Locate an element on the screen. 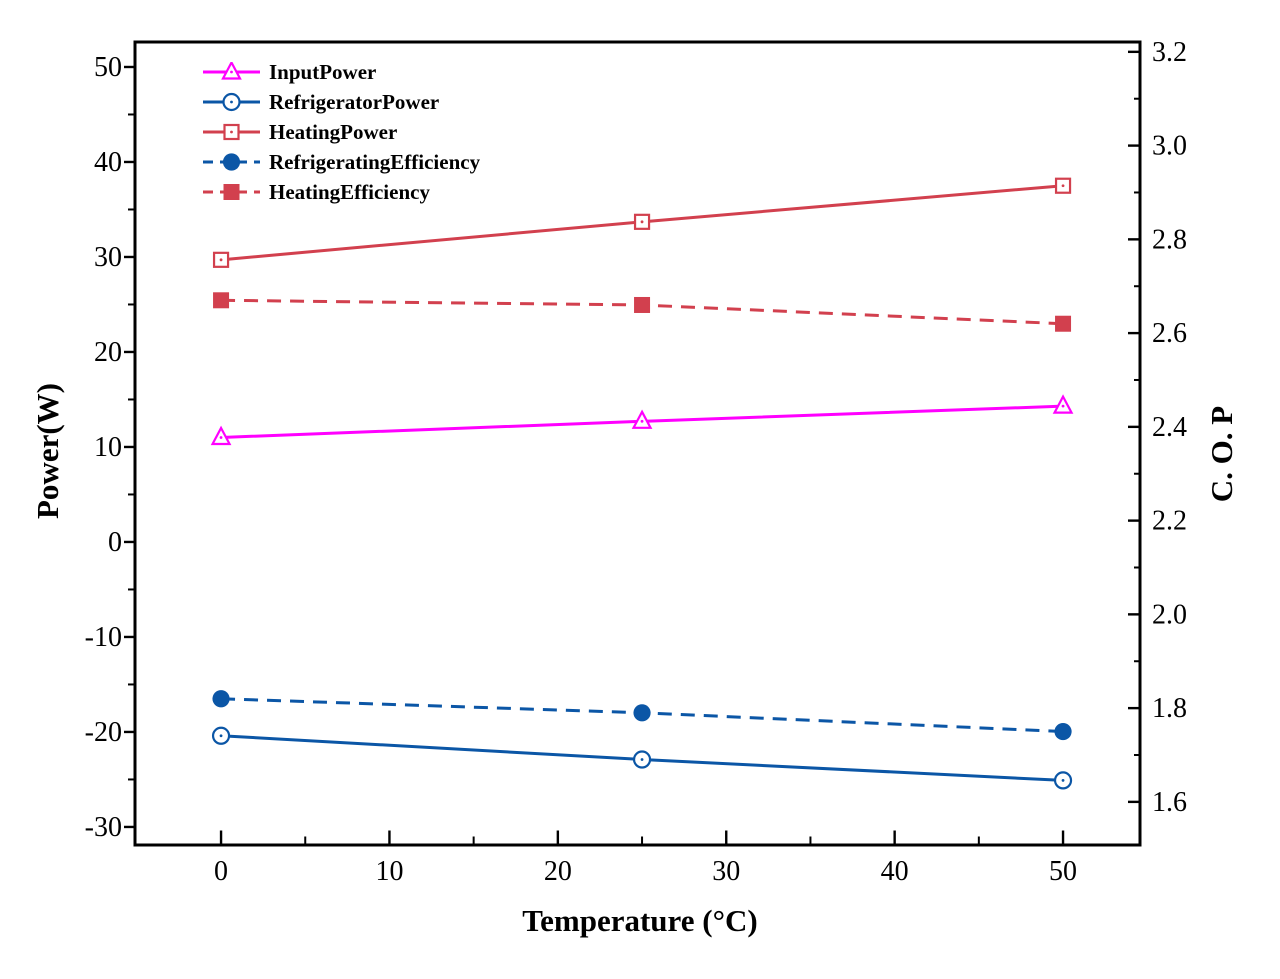  legend-item-input-power: InputPower is located at coordinates (341, 72).